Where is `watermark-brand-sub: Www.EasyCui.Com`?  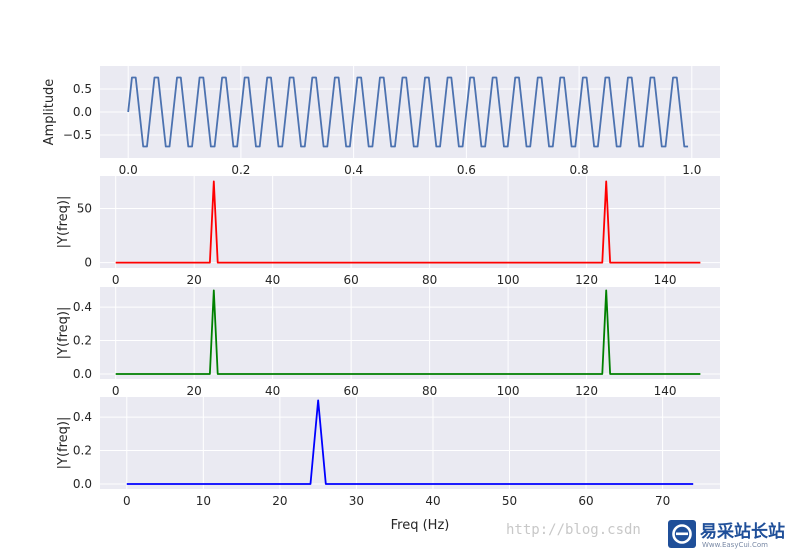
watermark-brand-sub: Www.EasyCui.Com is located at coordinates (735, 545).